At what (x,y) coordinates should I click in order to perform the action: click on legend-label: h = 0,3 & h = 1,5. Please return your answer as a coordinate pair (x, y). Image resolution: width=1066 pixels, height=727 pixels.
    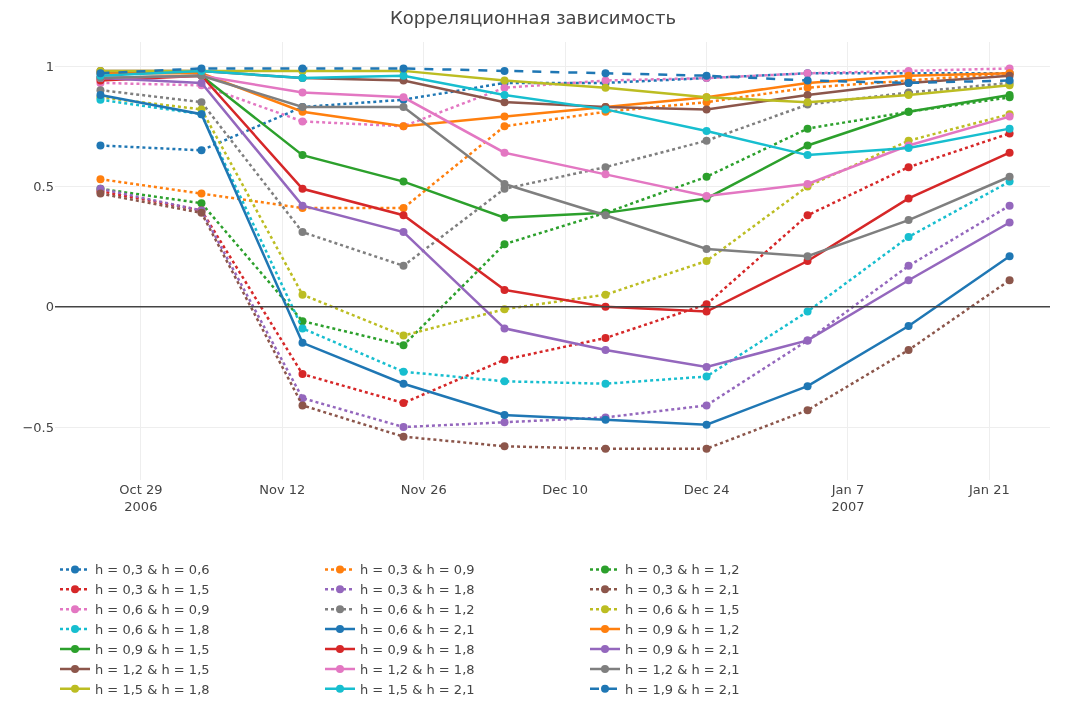
    Looking at the image, I should click on (152, 590).